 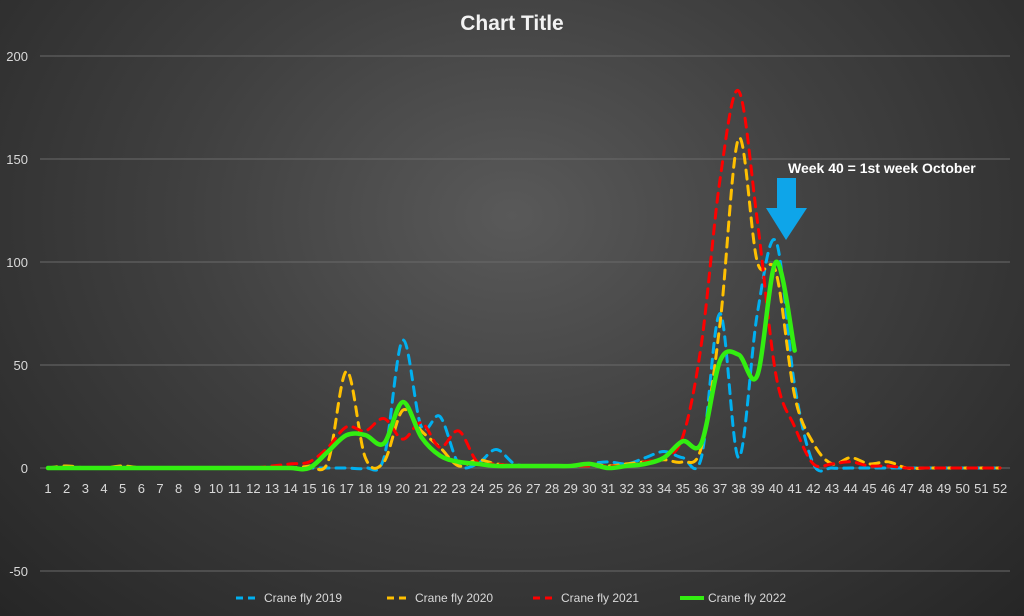 What do you see at coordinates (103, 488) in the screenshot?
I see `x-tick-label: 4` at bounding box center [103, 488].